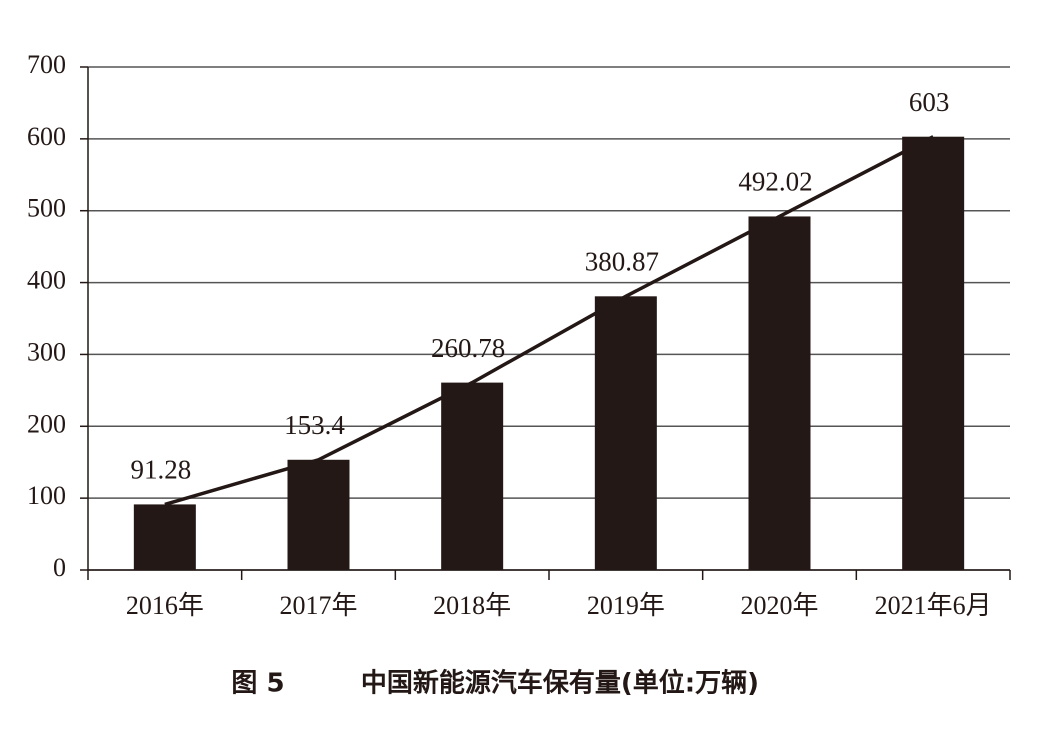 The height and width of the screenshot is (735, 1042). What do you see at coordinates (468, 348) in the screenshot?
I see `value-label: 260.78` at bounding box center [468, 348].